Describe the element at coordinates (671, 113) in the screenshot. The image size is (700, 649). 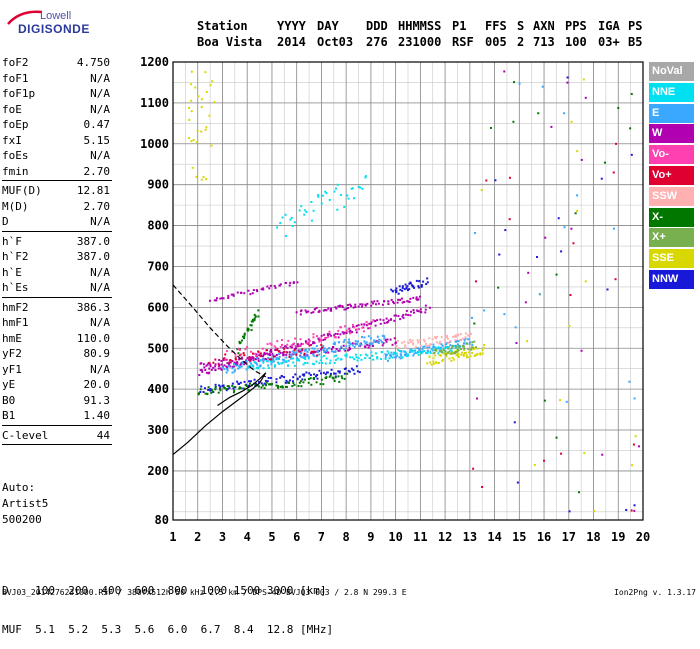
I see `legend-entry: E` at that location.